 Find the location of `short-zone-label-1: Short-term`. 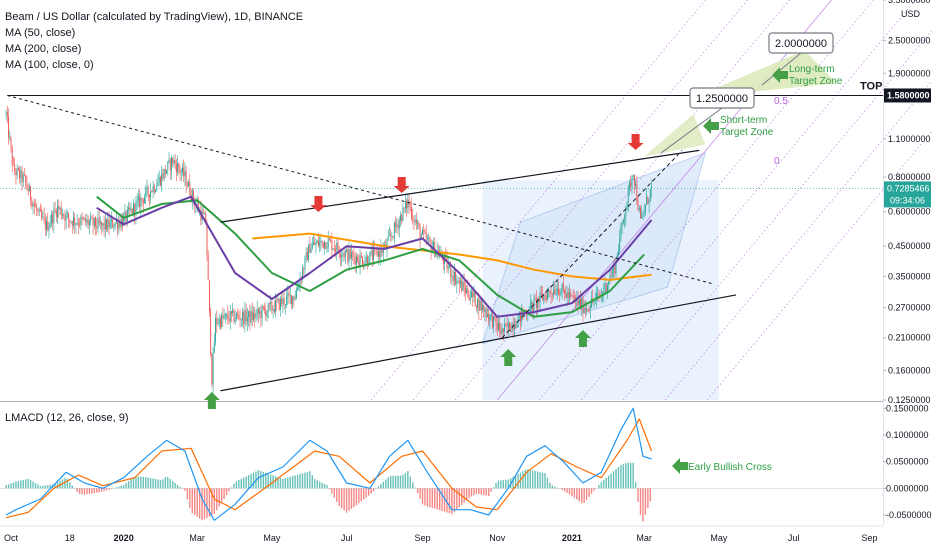

short-zone-label-1: Short-term is located at coordinates (743, 120).